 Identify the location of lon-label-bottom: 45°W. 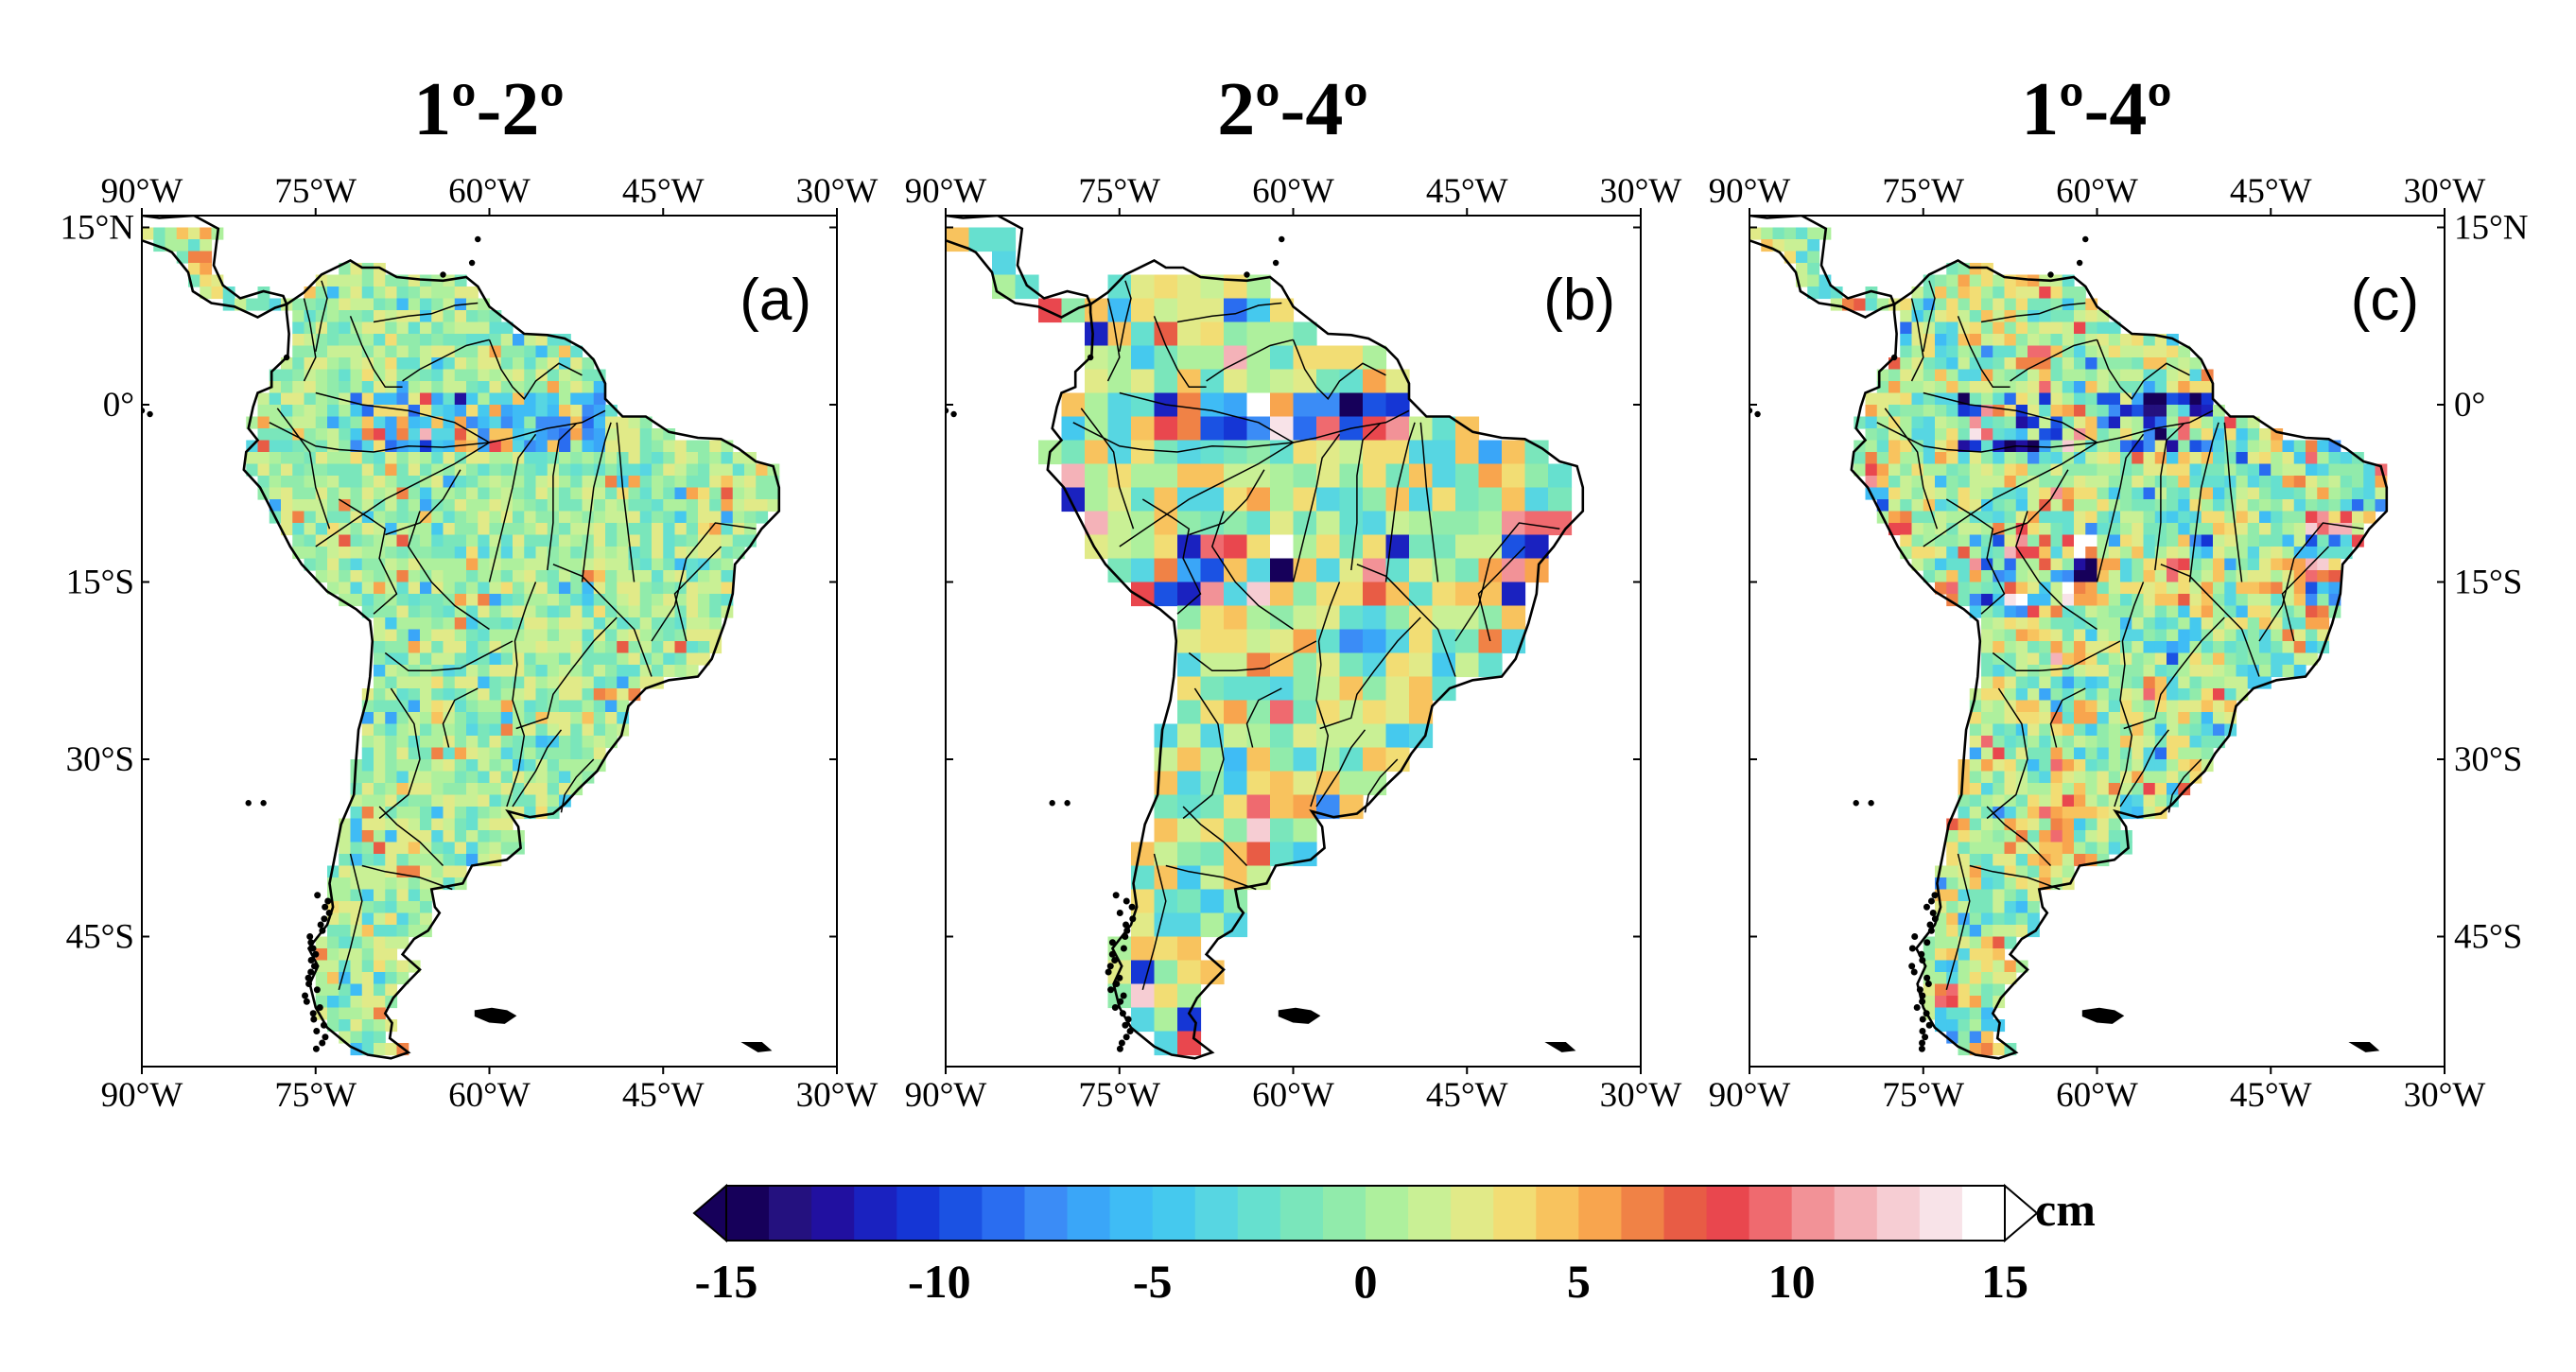
(663, 1095).